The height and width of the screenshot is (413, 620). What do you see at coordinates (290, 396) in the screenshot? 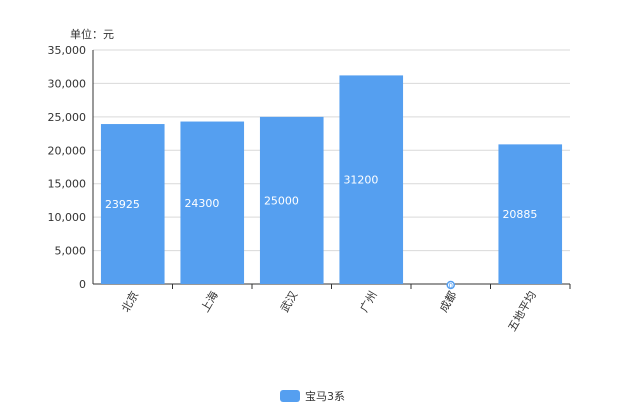
I see `legend-swatch` at bounding box center [290, 396].